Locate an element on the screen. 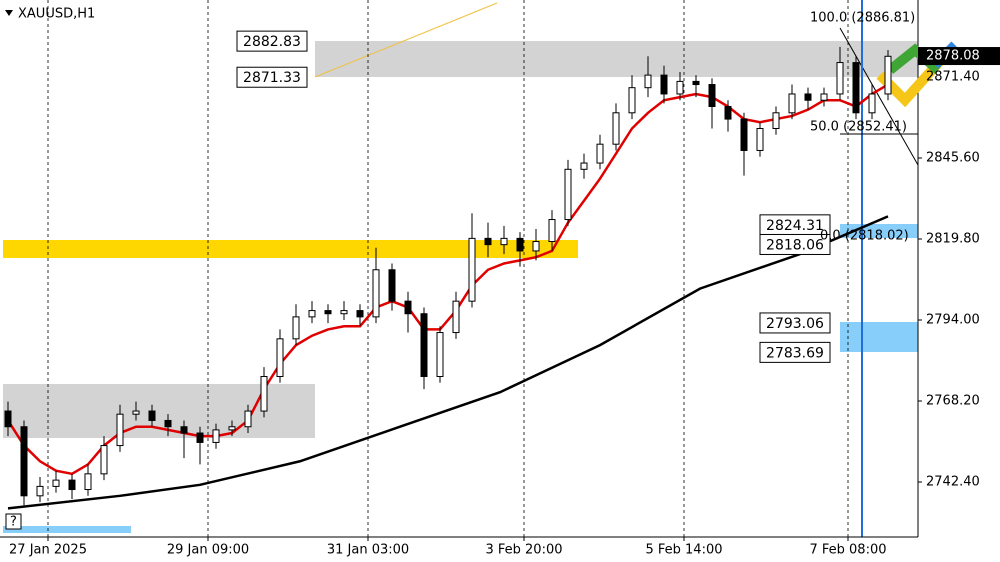 The height and width of the screenshot is (562, 1000). x-tick-label: 31 Jan 03:00 is located at coordinates (368, 550).